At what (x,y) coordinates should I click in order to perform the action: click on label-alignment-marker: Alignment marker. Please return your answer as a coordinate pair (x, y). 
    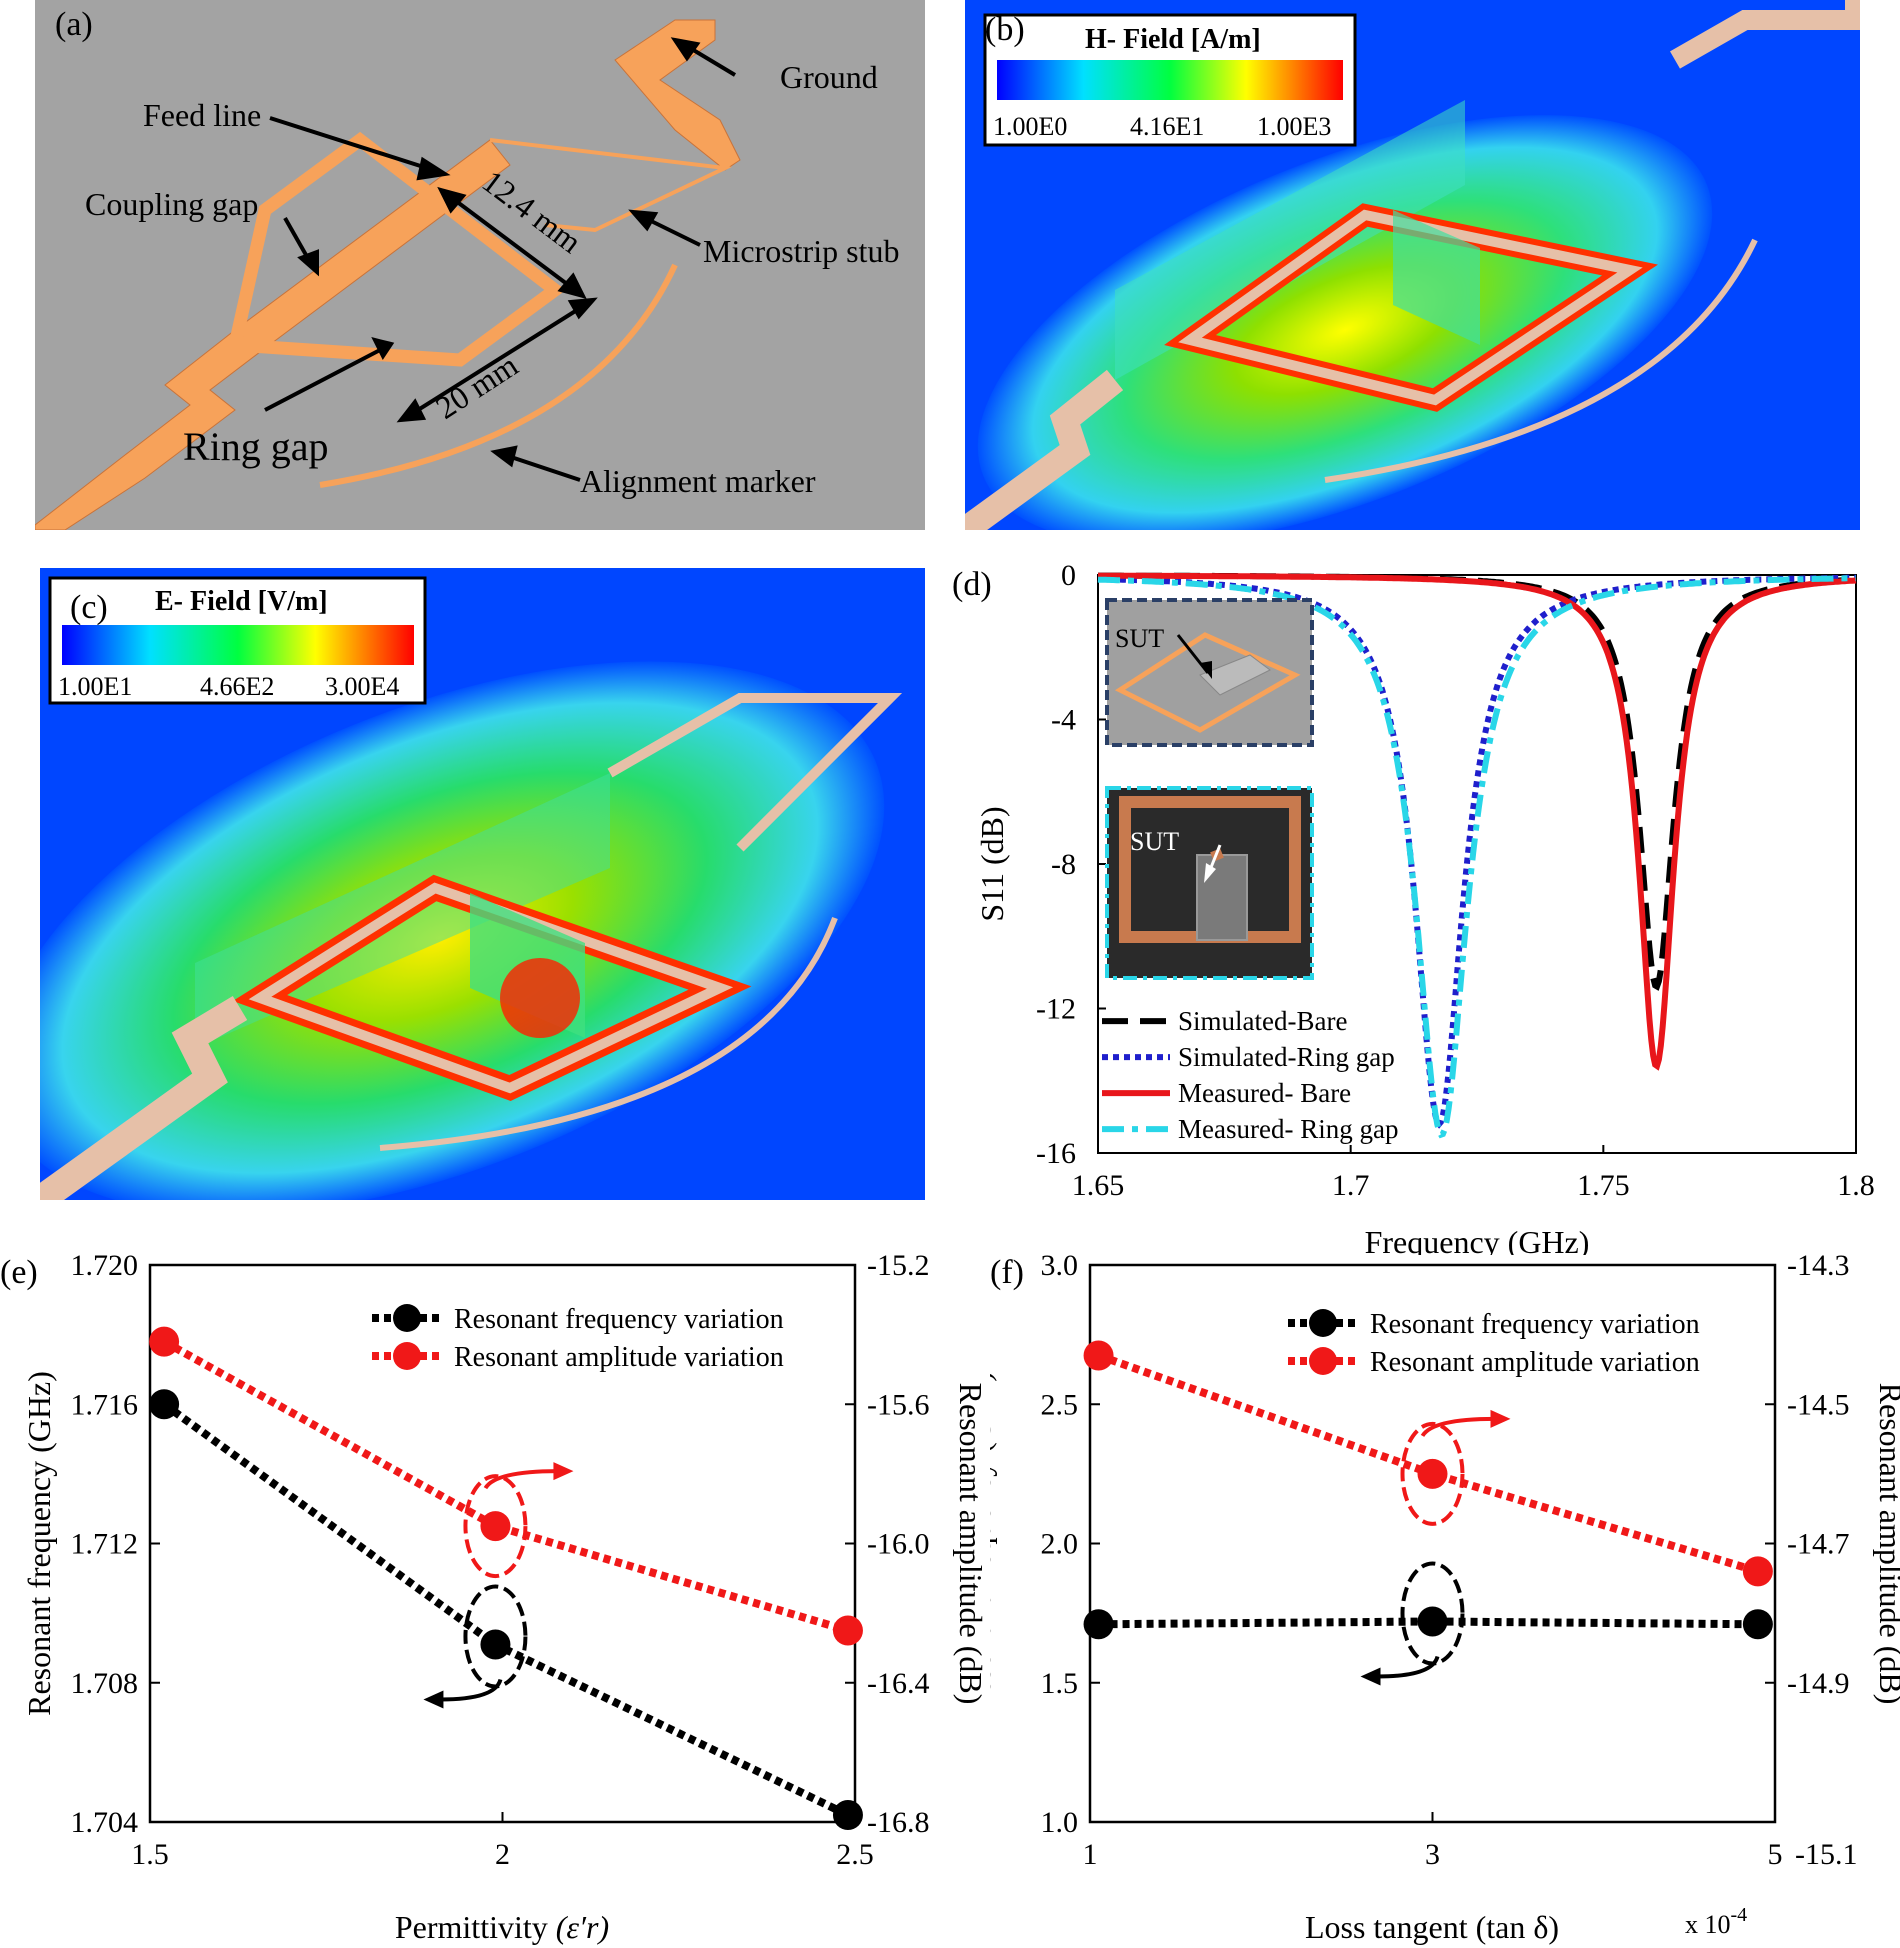
    Looking at the image, I should click on (698, 481).